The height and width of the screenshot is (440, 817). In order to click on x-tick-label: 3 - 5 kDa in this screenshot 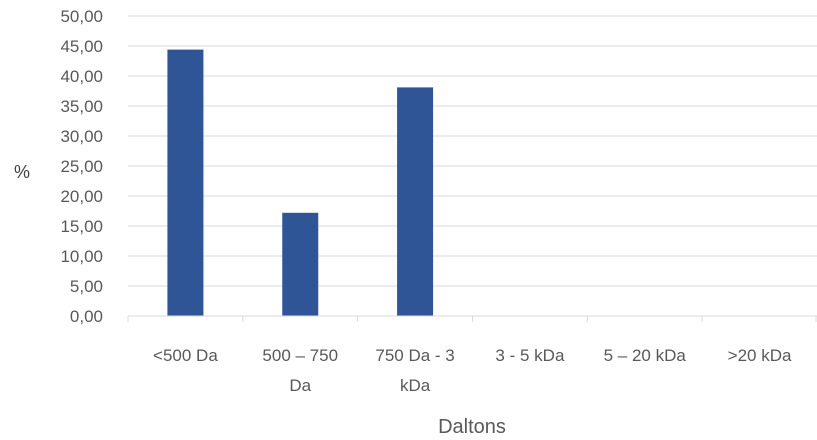, I will do `click(530, 355)`.